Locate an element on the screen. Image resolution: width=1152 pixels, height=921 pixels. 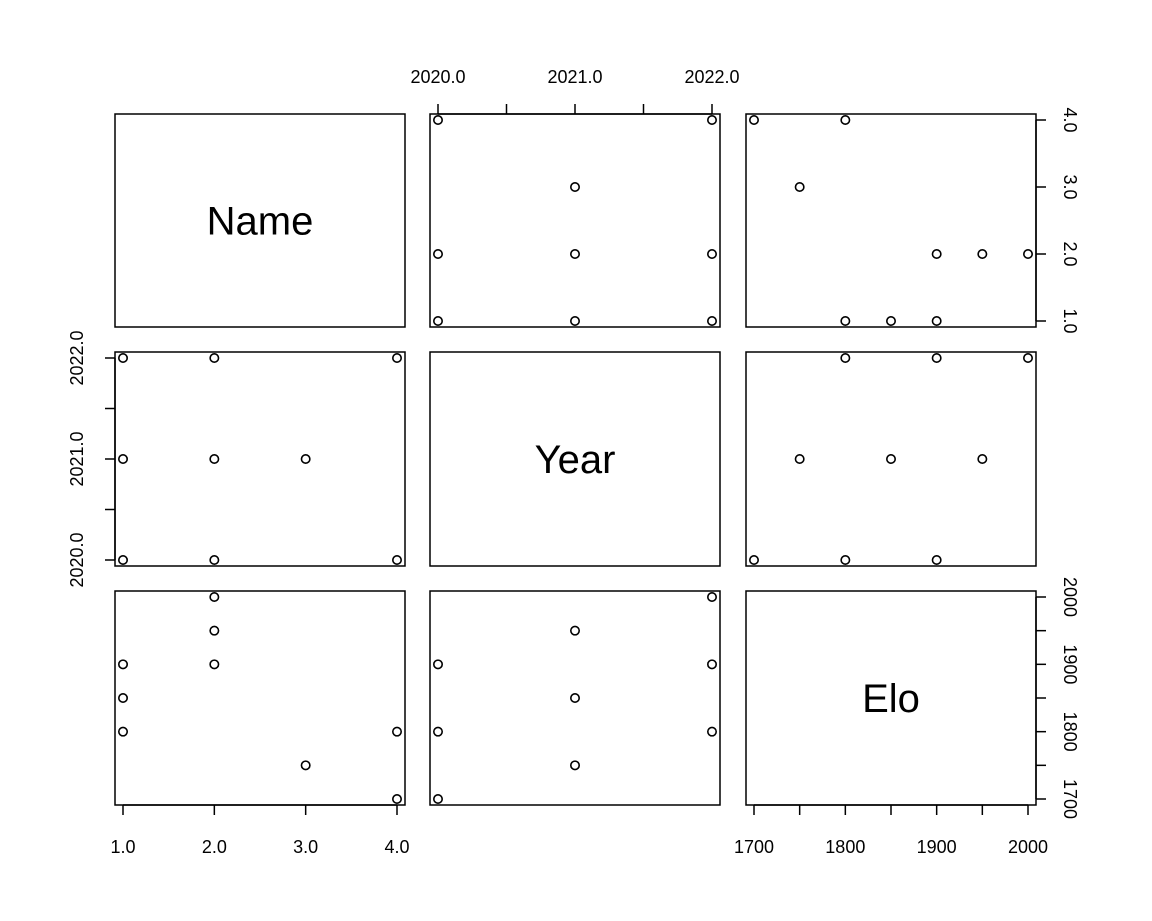
variable-label-name: Name is located at coordinates (260, 222).